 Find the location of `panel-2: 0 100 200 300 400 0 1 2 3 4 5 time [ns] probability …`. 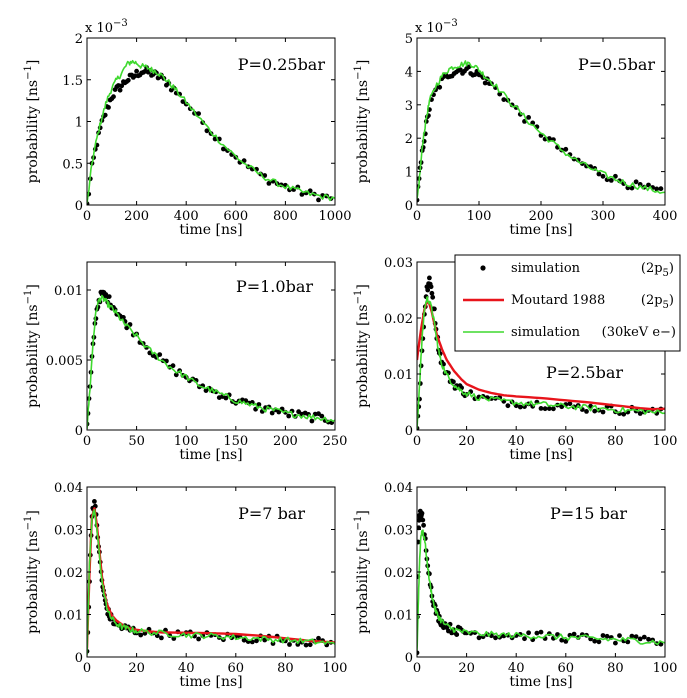

panel-2: 0 100 200 300 400 0 1 2 3 4 5 time [ns] probability … is located at coordinates (515, 128).